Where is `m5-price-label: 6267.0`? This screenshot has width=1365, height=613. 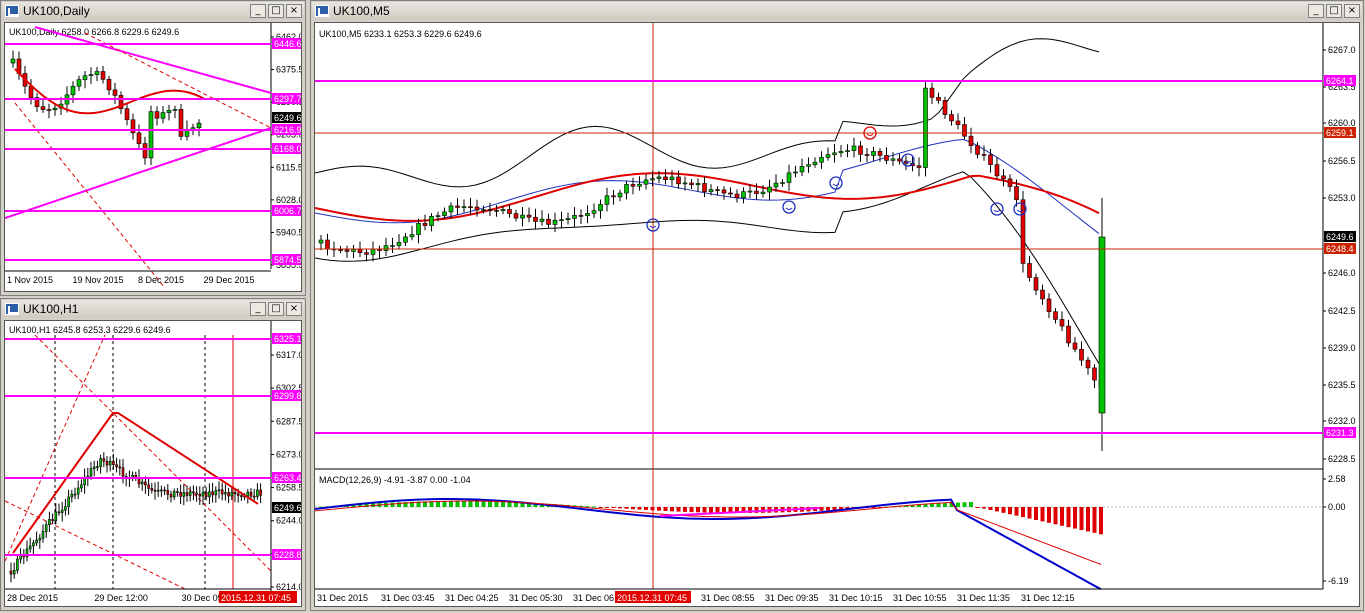 m5-price-label: 6267.0 is located at coordinates (1342, 50).